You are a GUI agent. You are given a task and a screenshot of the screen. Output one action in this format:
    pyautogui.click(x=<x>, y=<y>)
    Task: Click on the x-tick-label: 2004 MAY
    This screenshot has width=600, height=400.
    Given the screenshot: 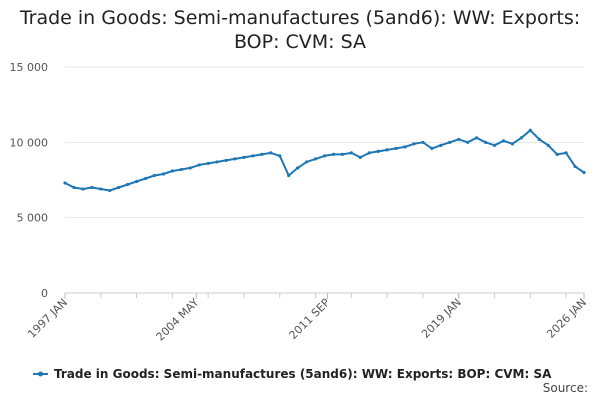 What is the action you would take?
    pyautogui.click(x=178, y=320)
    